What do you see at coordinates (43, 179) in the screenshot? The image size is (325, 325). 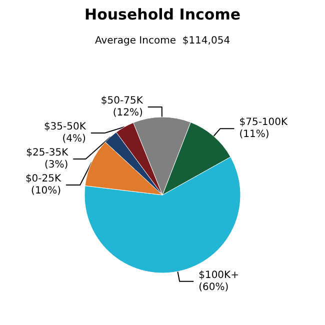 I see `slice-label: $0-25K` at bounding box center [43, 179].